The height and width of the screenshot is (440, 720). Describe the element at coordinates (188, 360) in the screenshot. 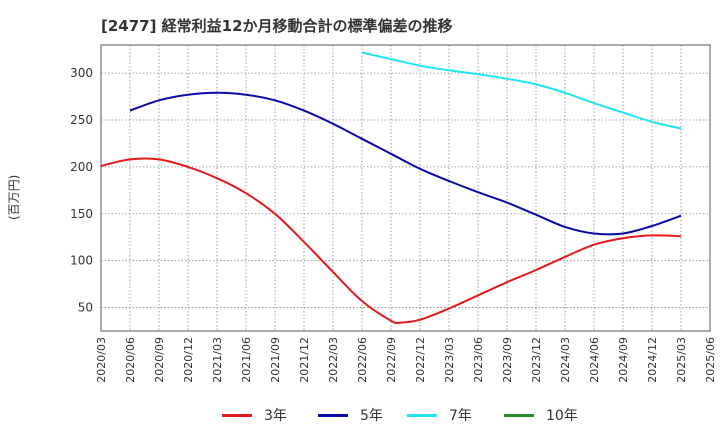

I see `x-tick-label: 2020/12` at that location.